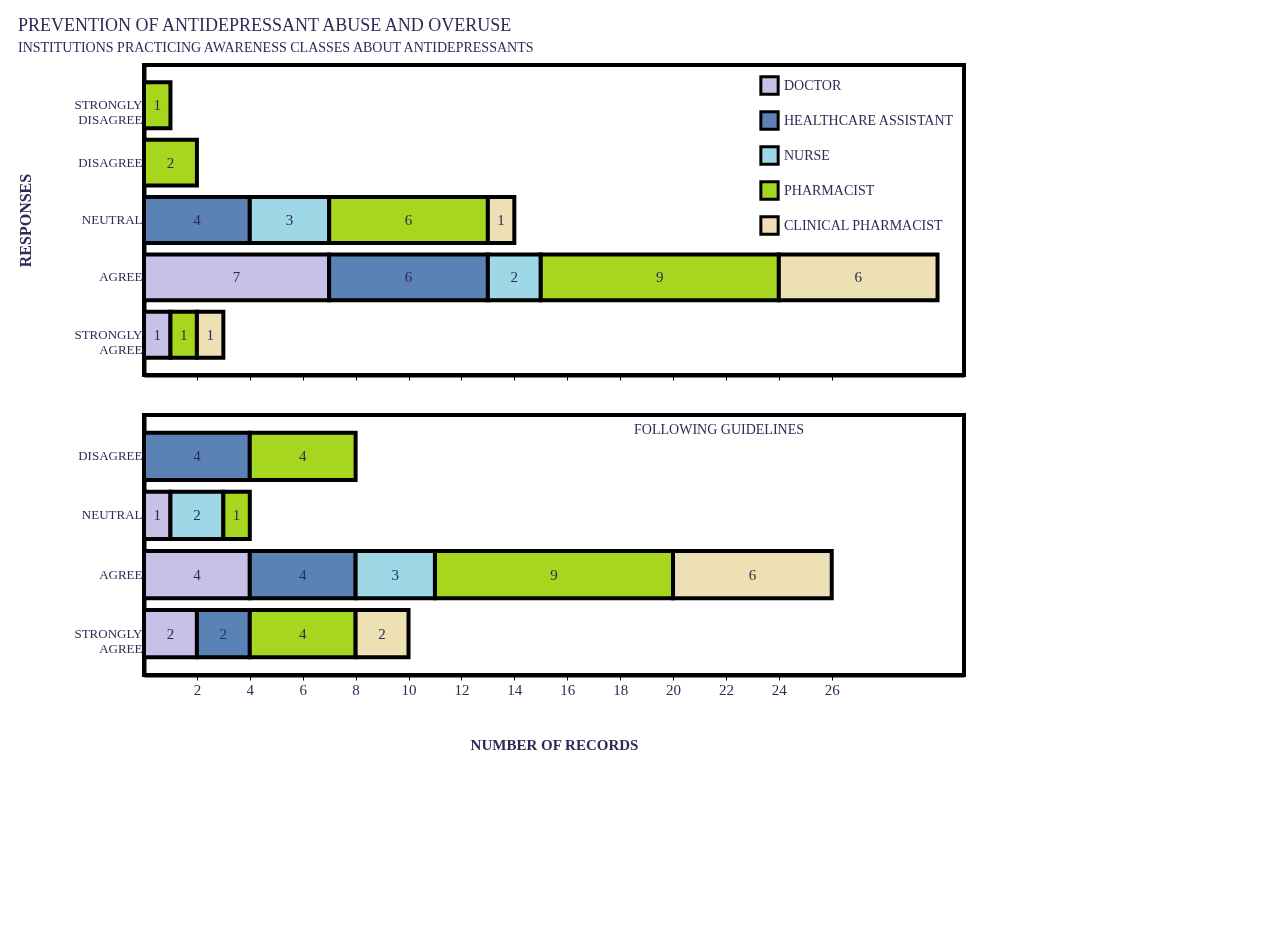  What do you see at coordinates (832, 689) in the screenshot?
I see `x-tick-label: 26` at bounding box center [832, 689].